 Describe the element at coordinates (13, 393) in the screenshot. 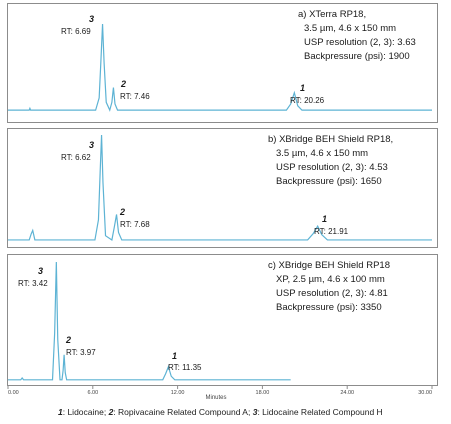

I see `x-tick-label: 0.00` at that location.